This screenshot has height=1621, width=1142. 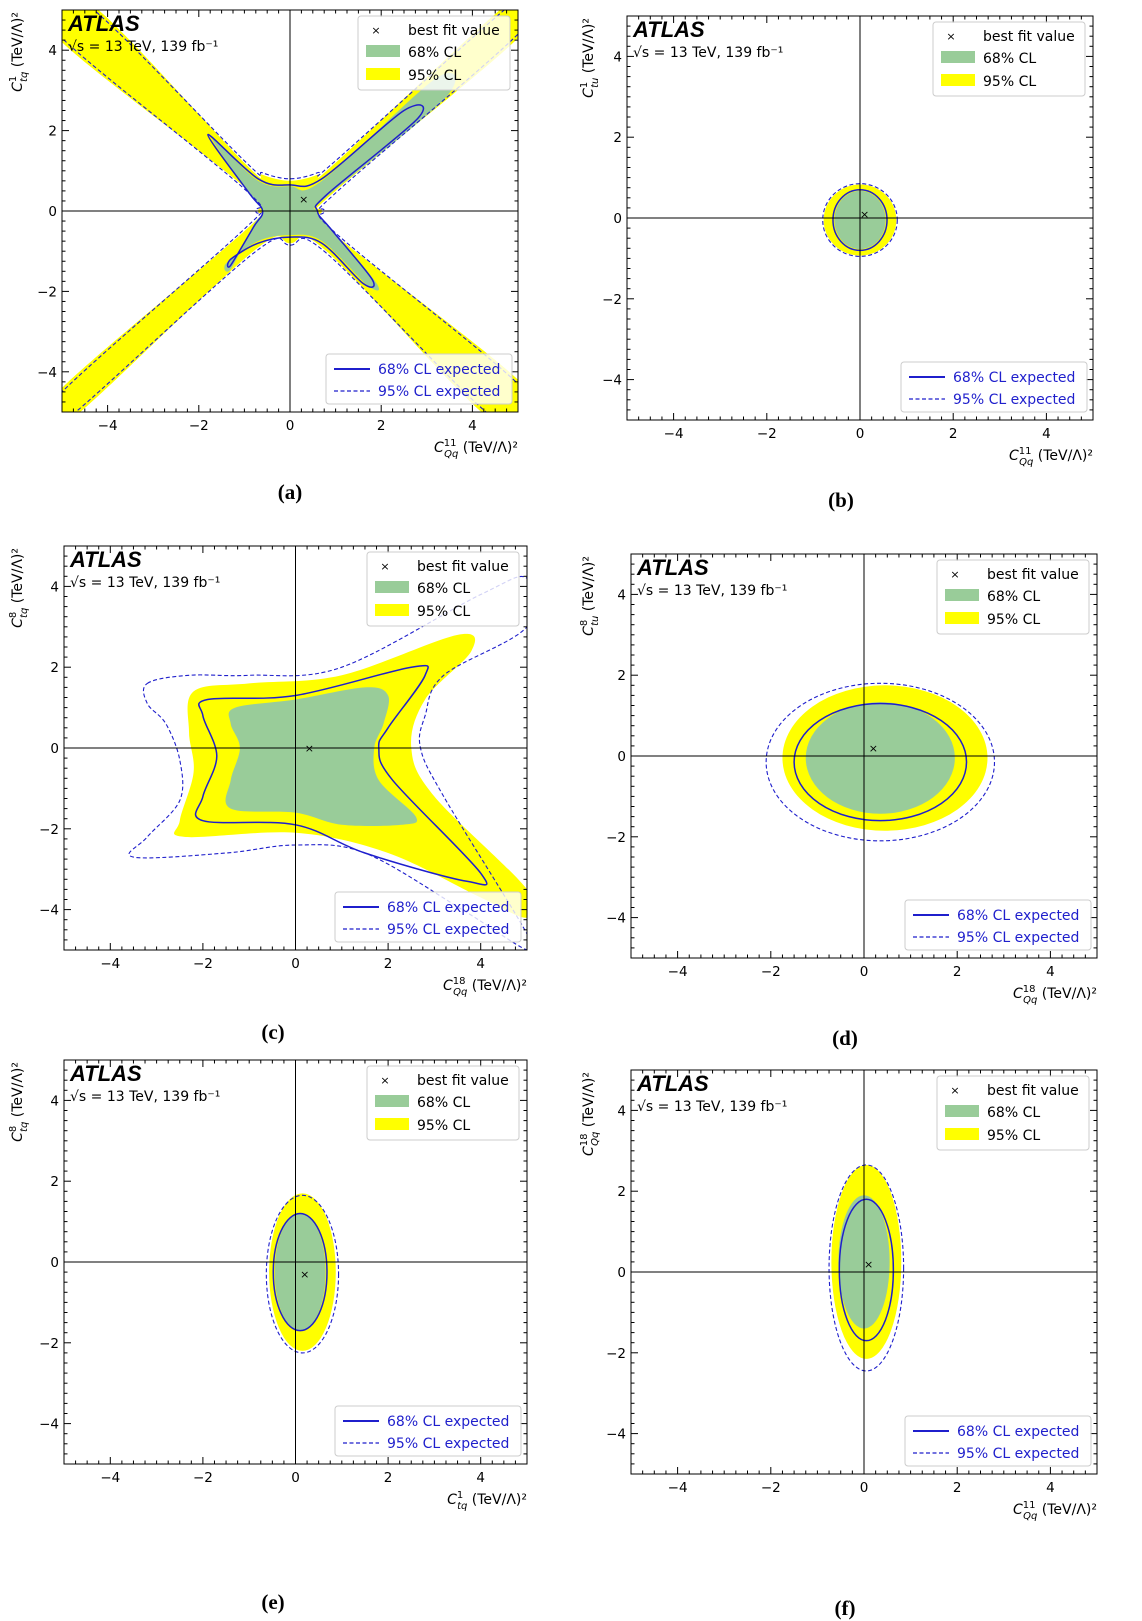 I want to click on legend-cl95-swatch, so click(x=962, y=1134).